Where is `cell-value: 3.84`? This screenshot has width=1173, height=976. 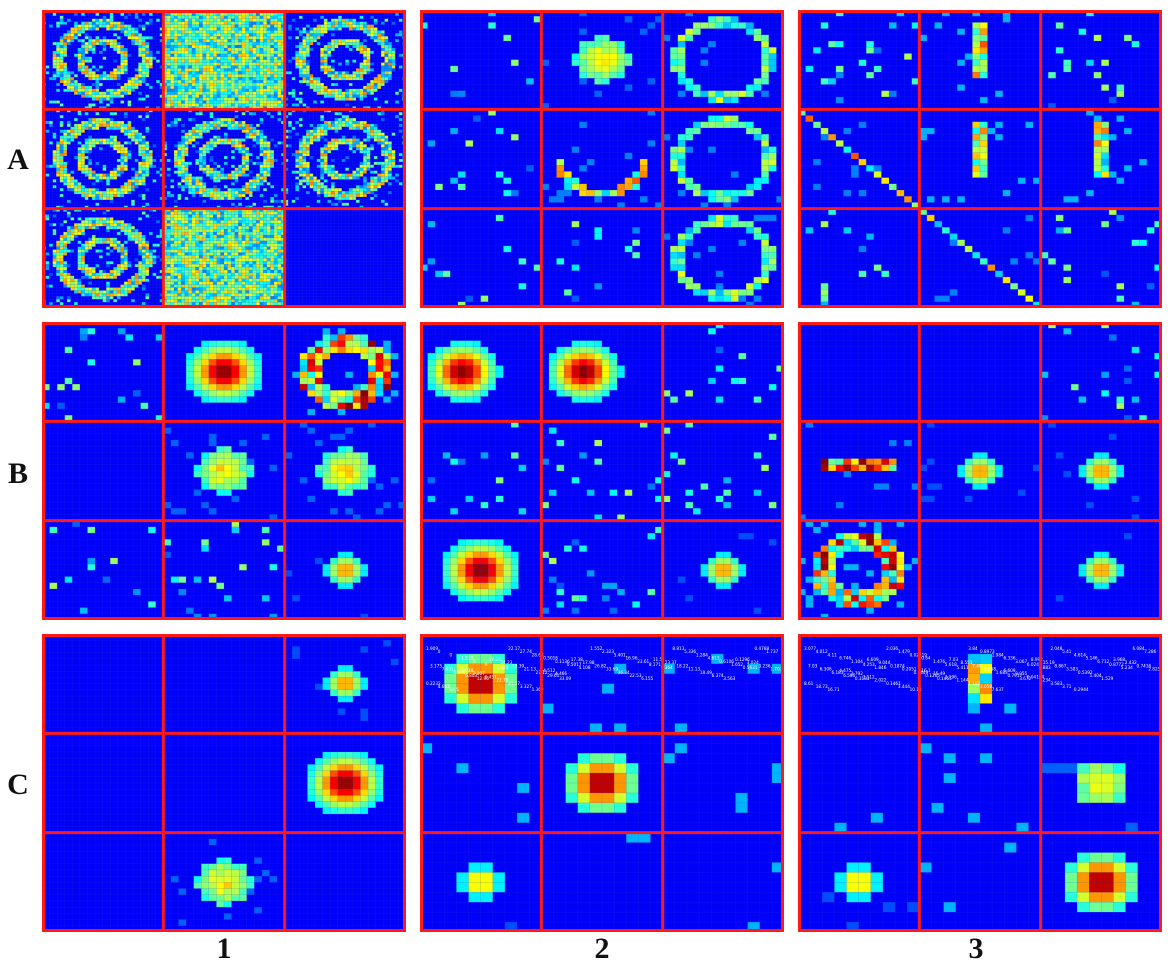 cell-value: 3.84 is located at coordinates (973, 648).